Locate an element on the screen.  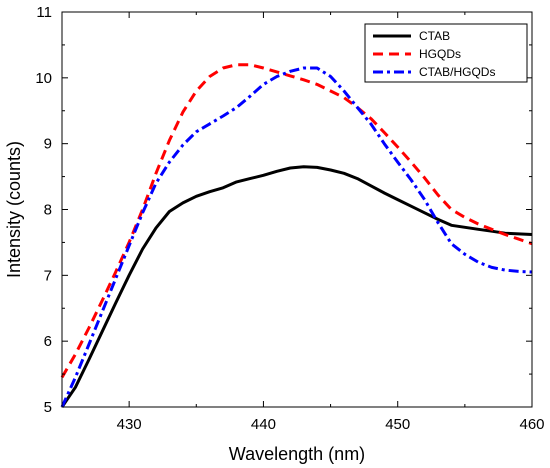
y-tick-label: 10 is located at coordinates (43, 78).